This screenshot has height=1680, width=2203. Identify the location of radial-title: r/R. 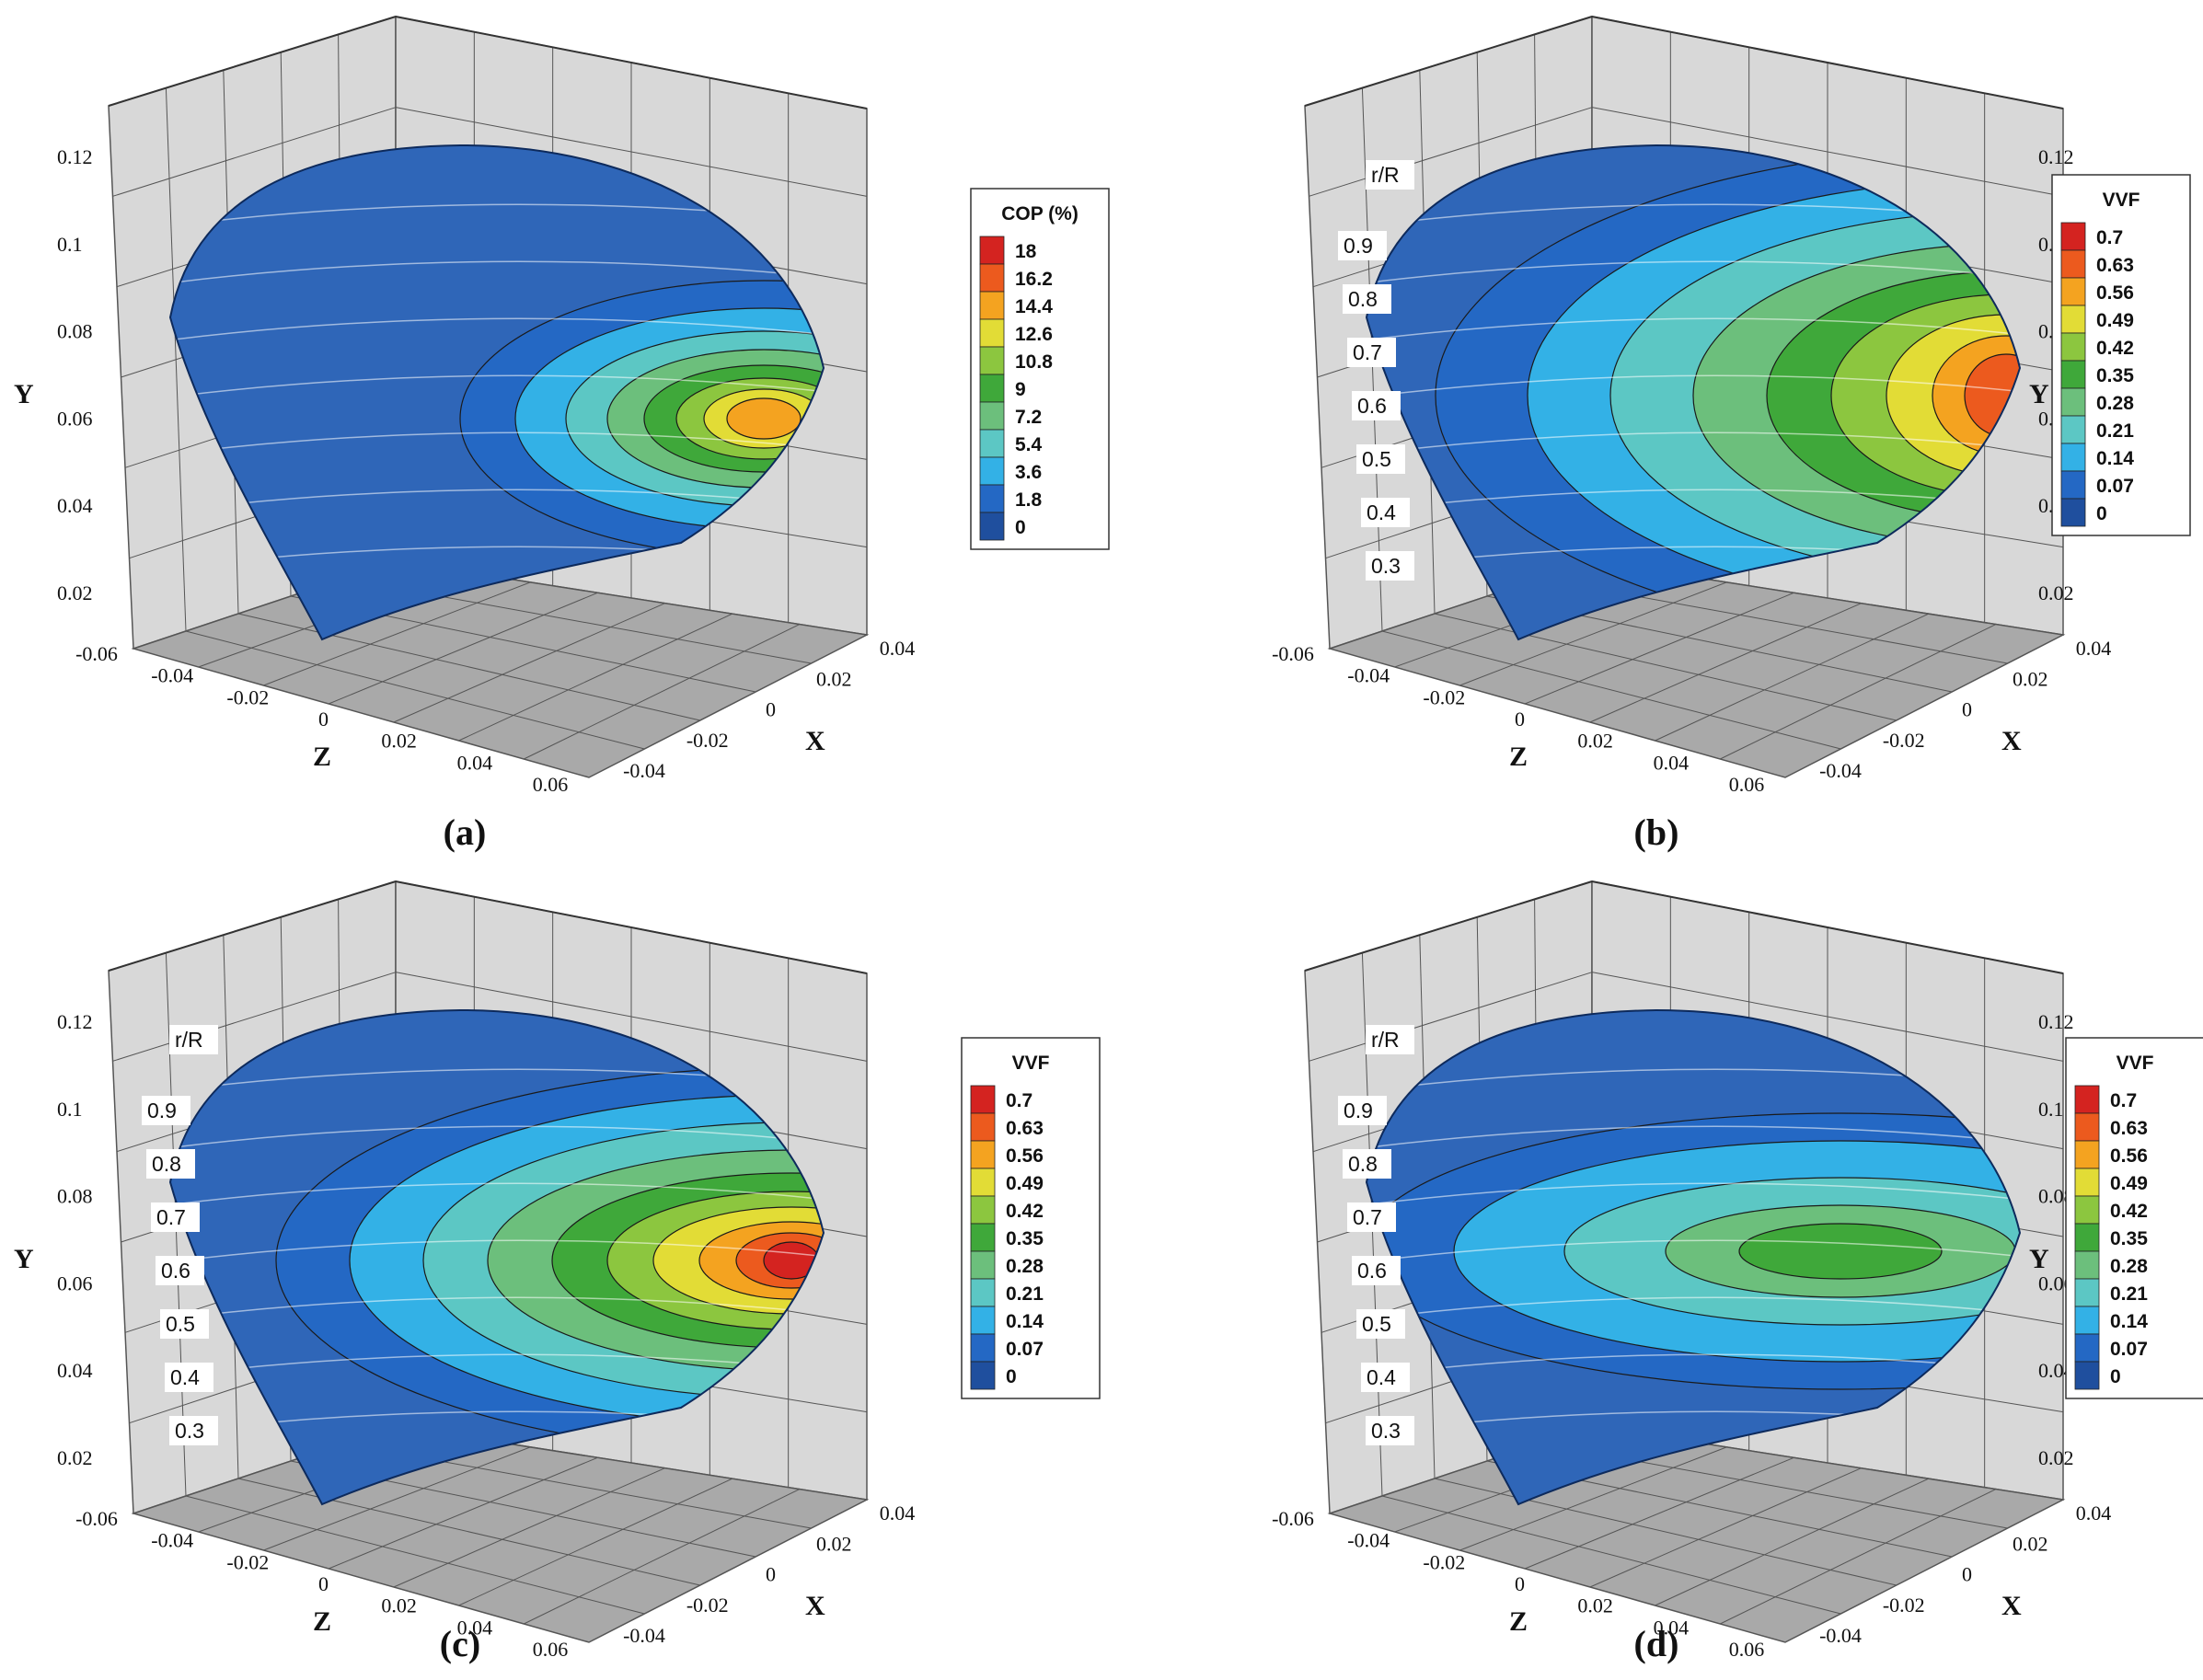
(1386, 1040).